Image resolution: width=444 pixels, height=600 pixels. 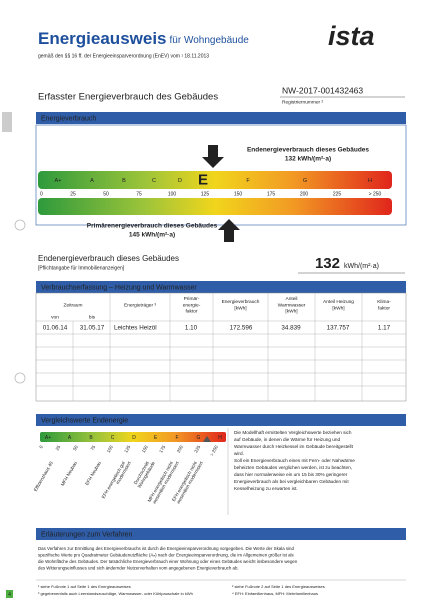 I want to click on column-header: Energieträger ³, so click(x=140, y=305).